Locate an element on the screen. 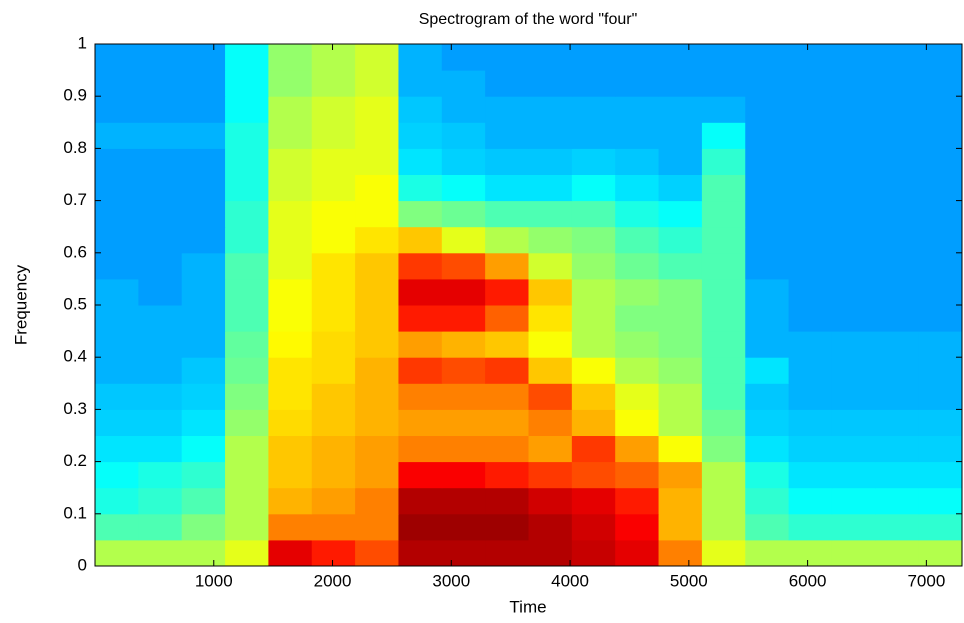 This screenshot has height=623, width=964. chart-title: Spectrogram of the word "four" is located at coordinates (528, 19).